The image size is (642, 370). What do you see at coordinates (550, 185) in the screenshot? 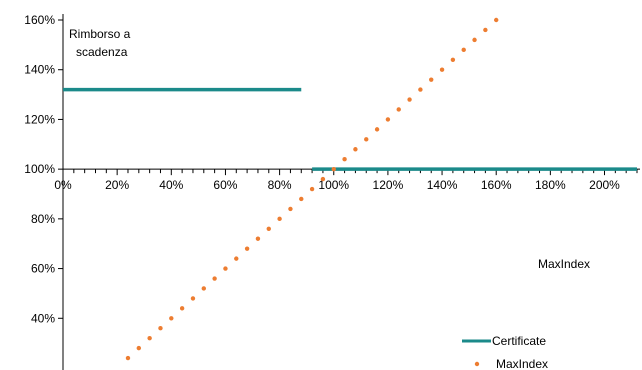
I see `x-tick-label: 180%` at bounding box center [550, 185].